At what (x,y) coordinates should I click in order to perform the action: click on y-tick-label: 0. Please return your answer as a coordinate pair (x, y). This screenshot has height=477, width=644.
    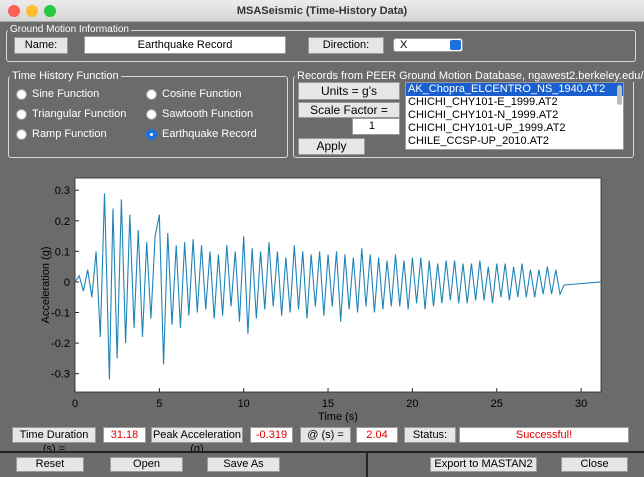
    Looking at the image, I should click on (67, 283).